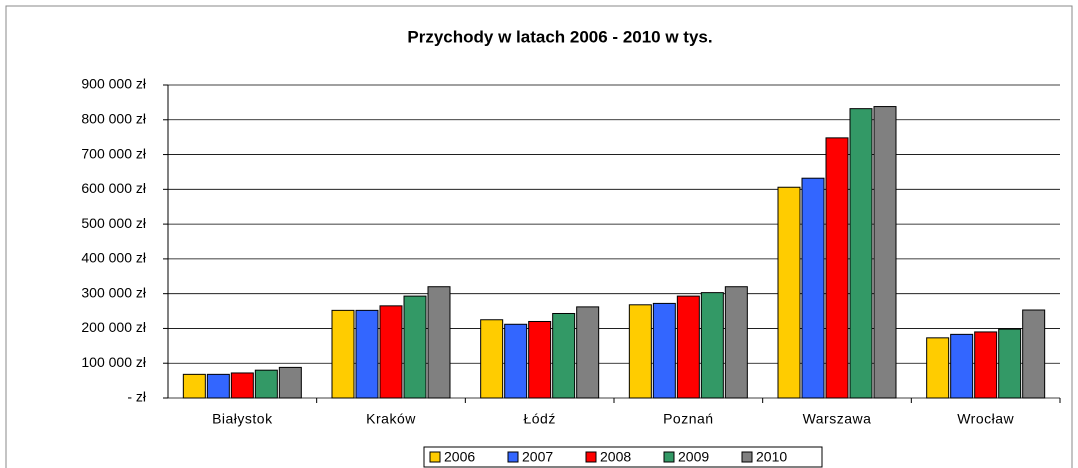 The width and height of the screenshot is (1078, 468). I want to click on x-tick-label: Wrocław, so click(985, 419).